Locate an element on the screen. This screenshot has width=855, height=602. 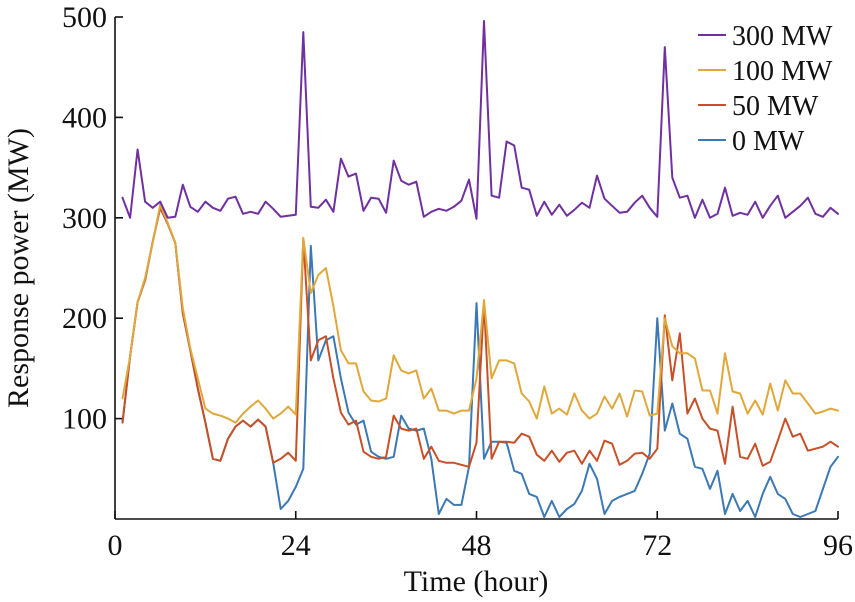
x-tick-label: 0 is located at coordinates (115, 545).